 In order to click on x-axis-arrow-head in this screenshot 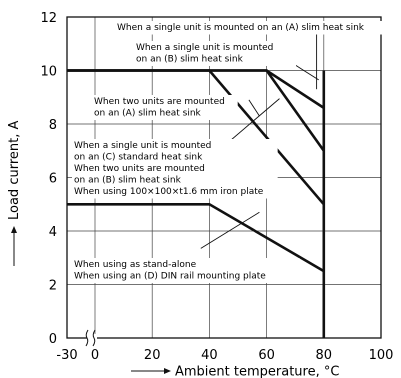, I will do `click(167, 371)`.